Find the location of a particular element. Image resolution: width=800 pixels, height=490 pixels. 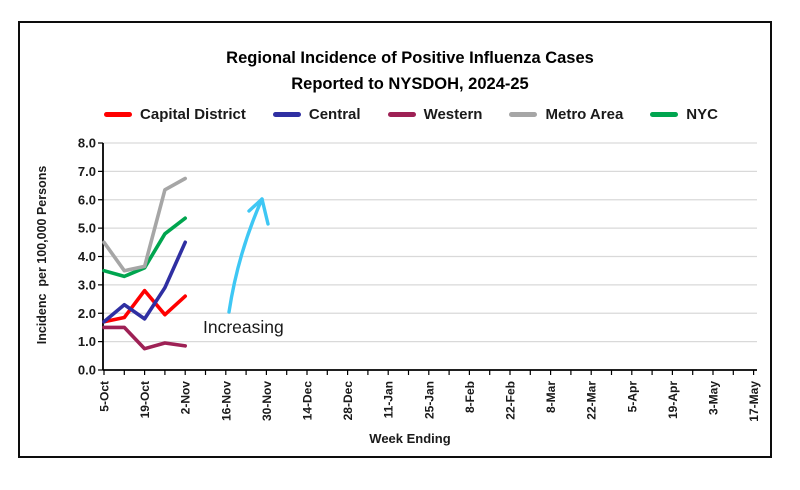

x-tick-label: 19-Apr is located at coordinates (673, 400).